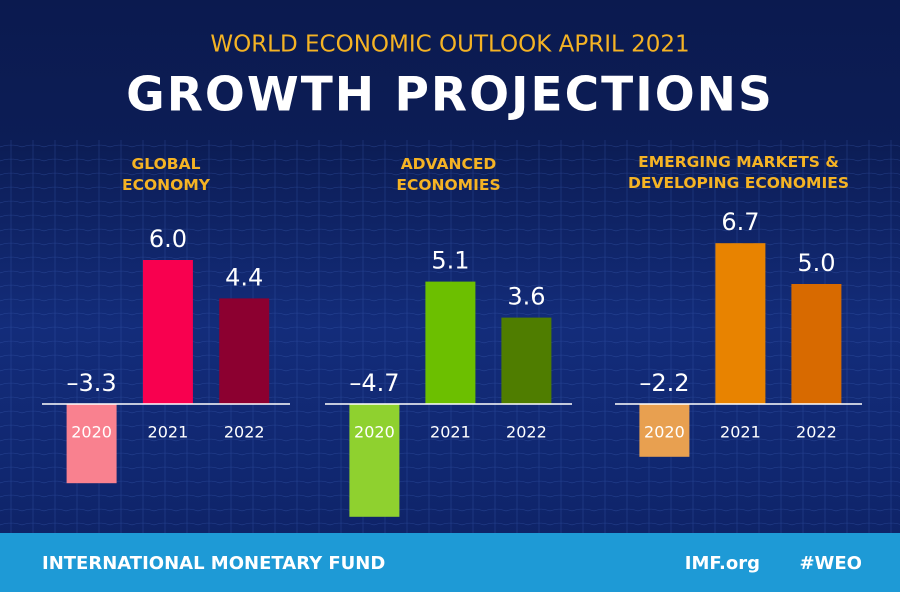  I want to click on footer-hashtag: #WEO, so click(830, 563).